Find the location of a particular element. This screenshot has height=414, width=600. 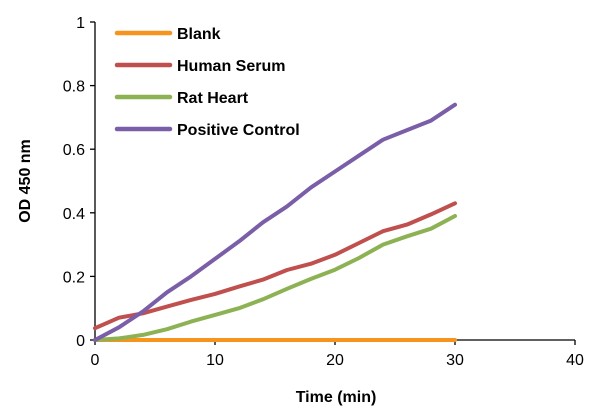

y-tick-label: 0 is located at coordinates (80, 341).